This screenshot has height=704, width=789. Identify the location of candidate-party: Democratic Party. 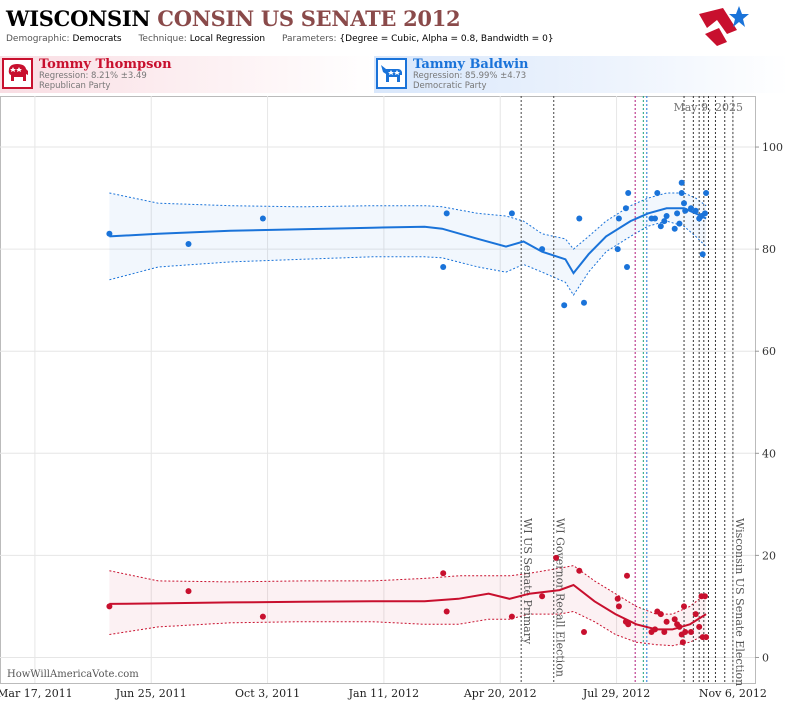
(450, 86).